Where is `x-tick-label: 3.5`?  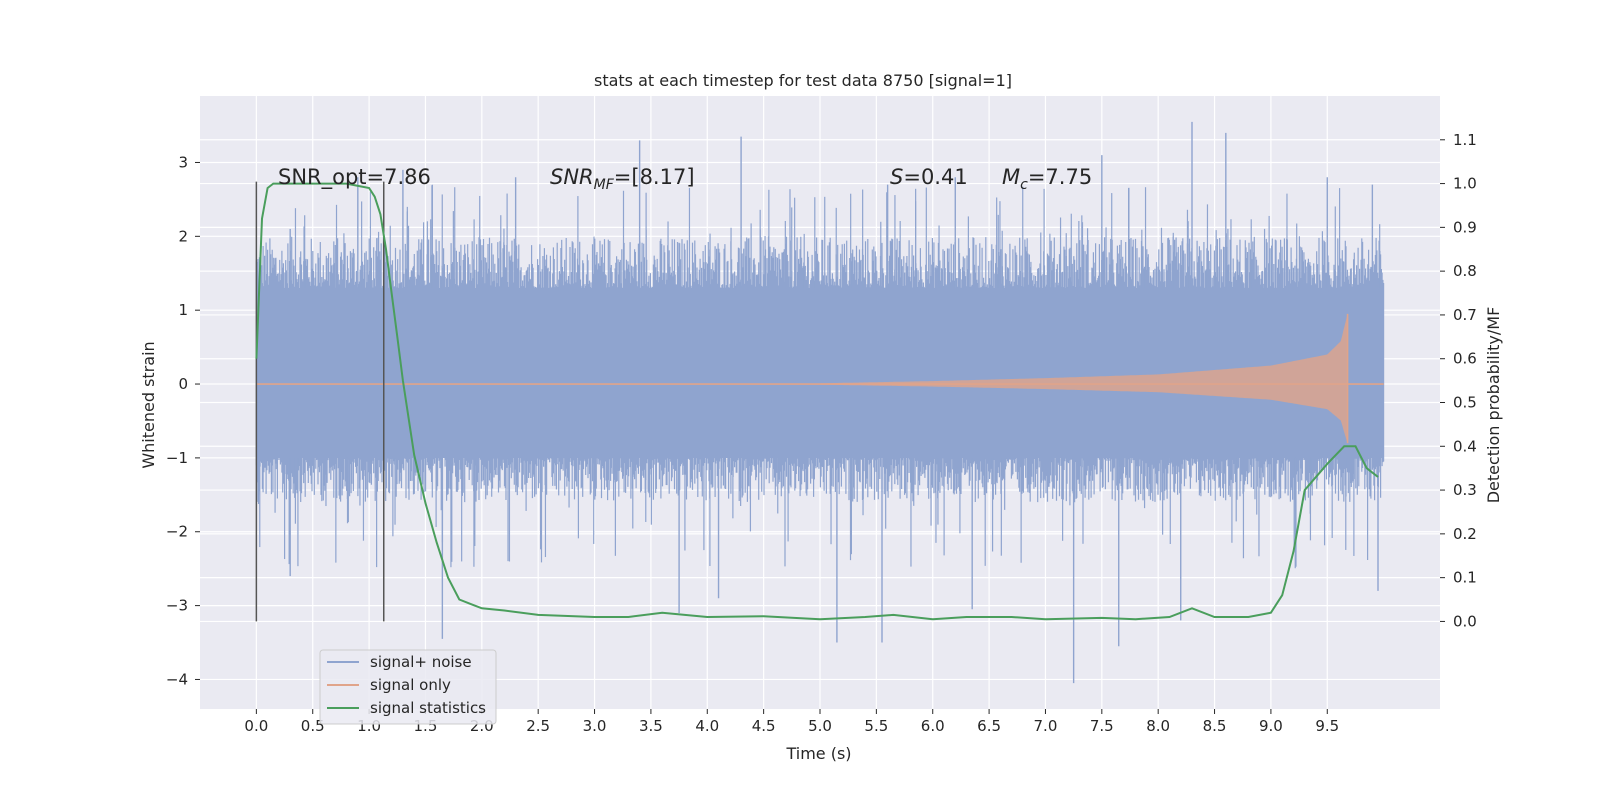 x-tick-label: 3.5 is located at coordinates (651, 726).